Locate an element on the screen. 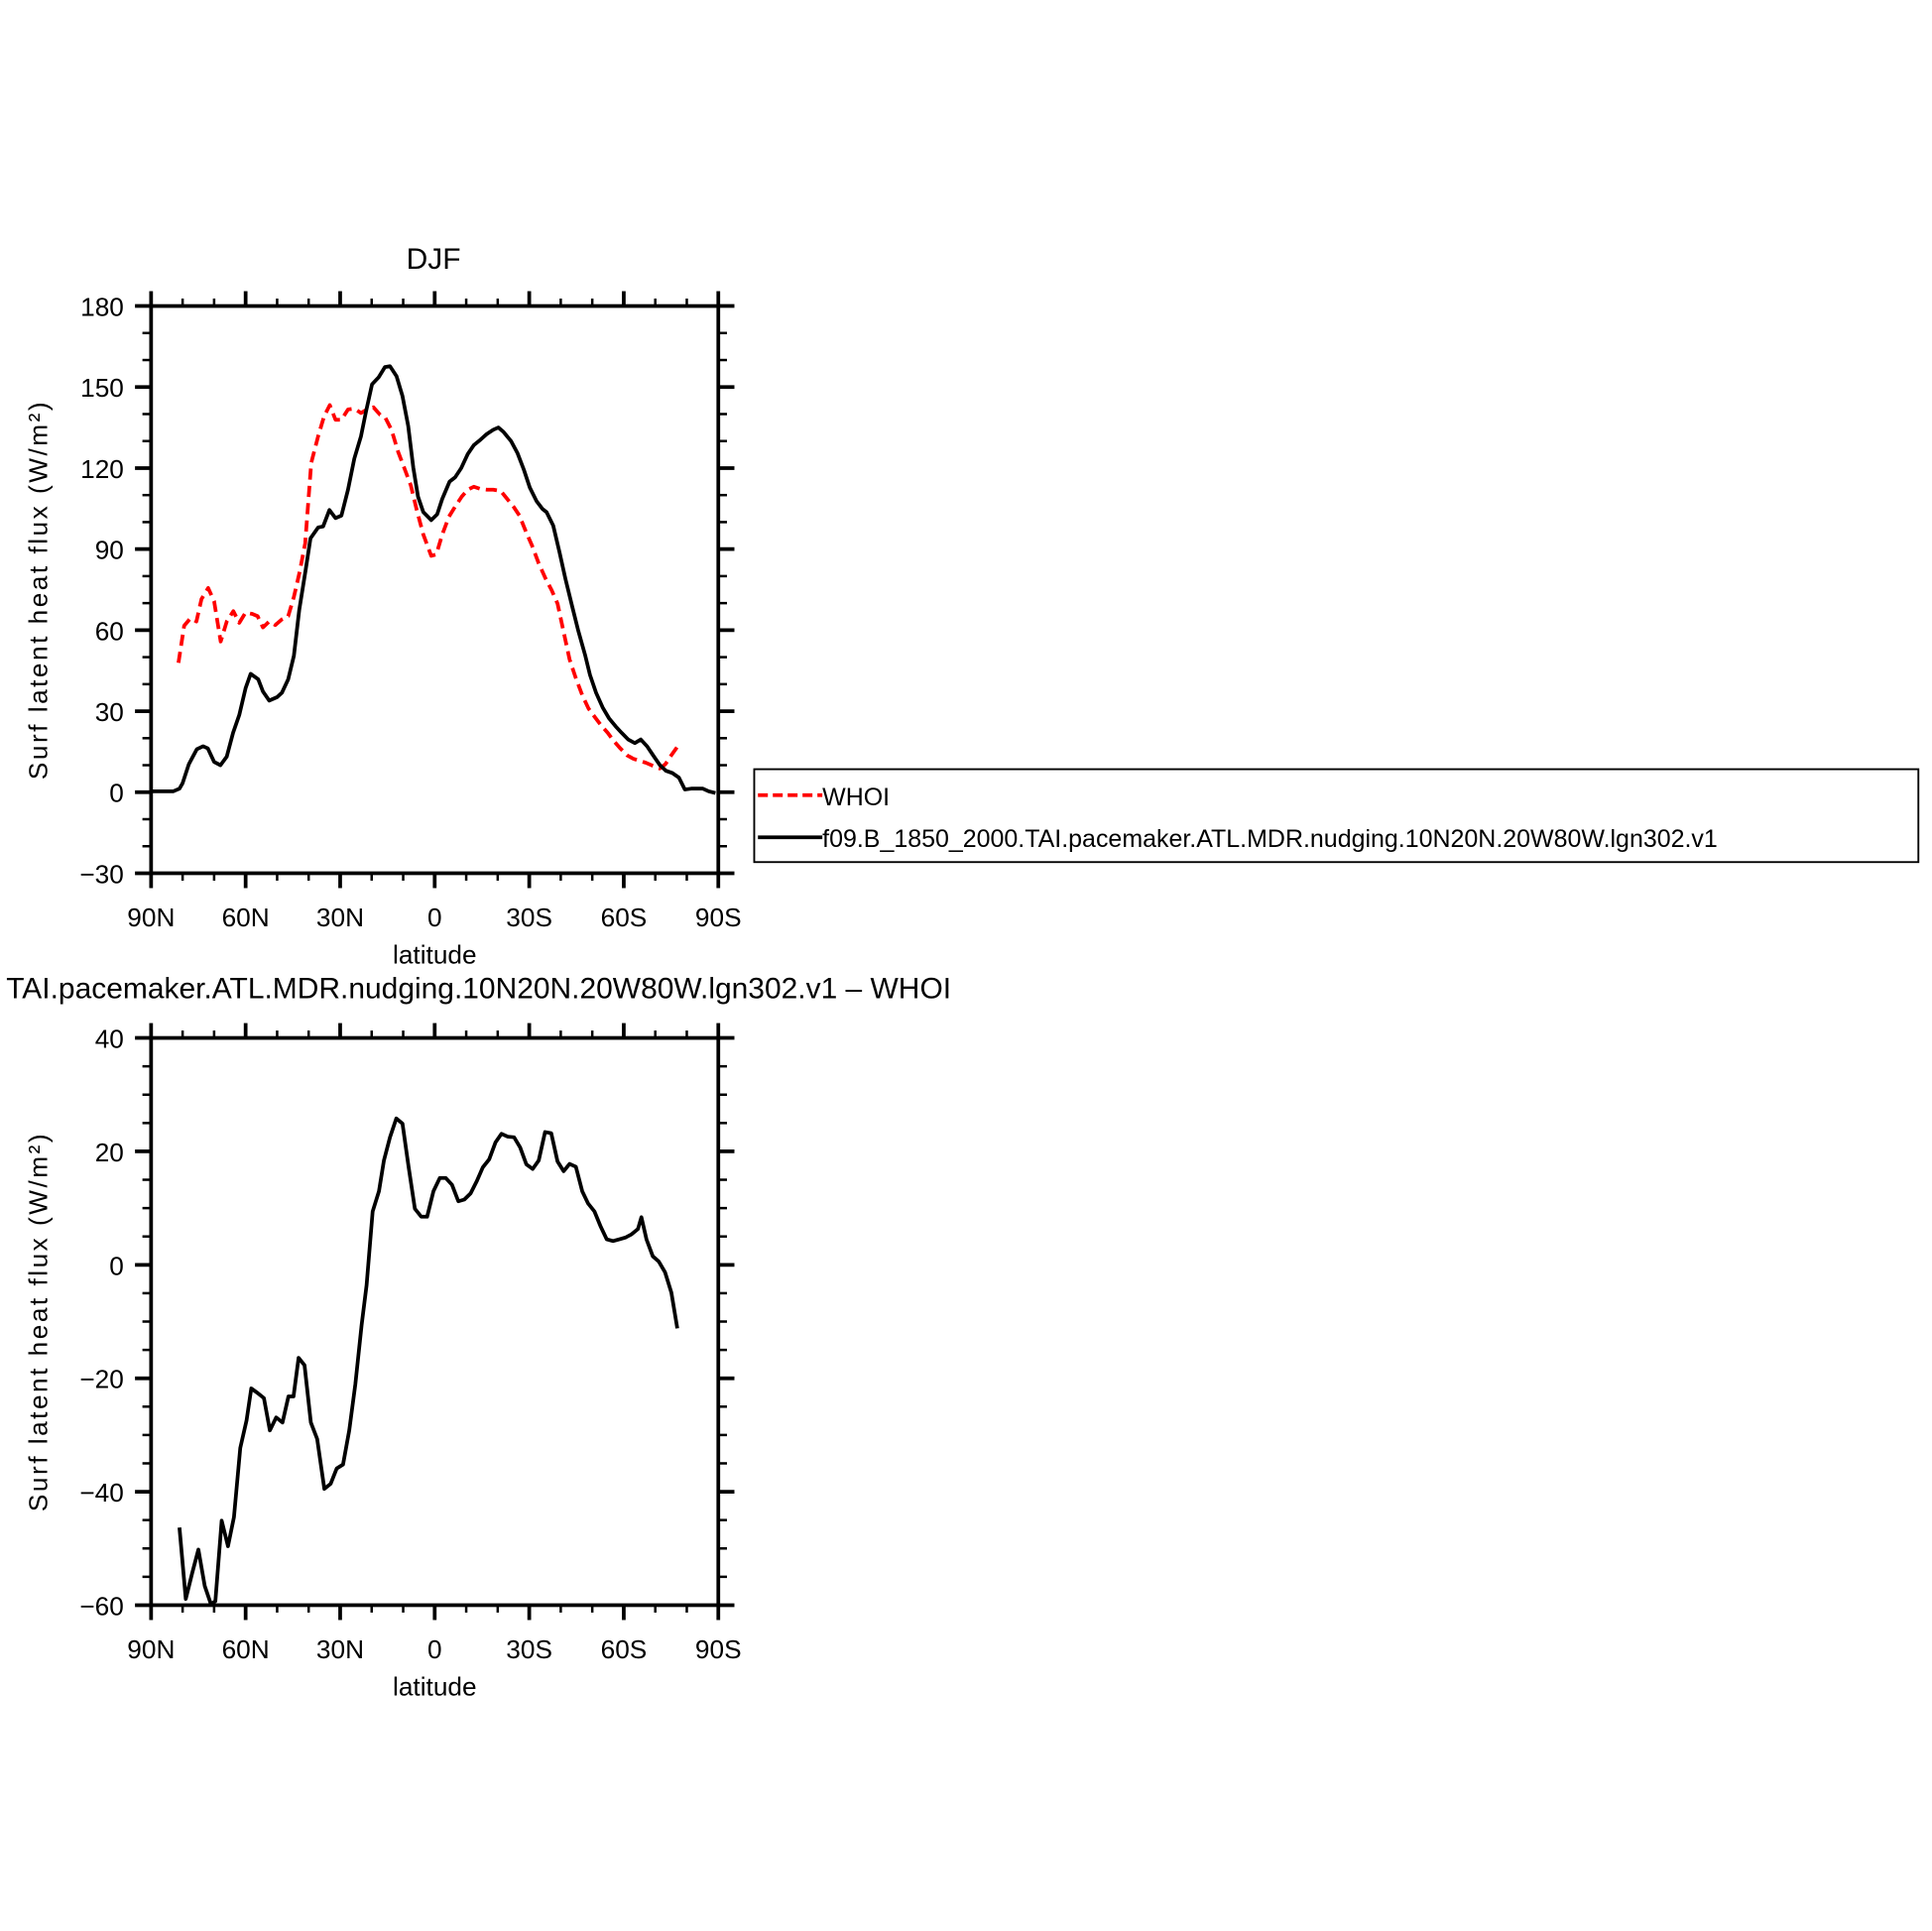  y-tick-label: 60 is located at coordinates (109, 631).